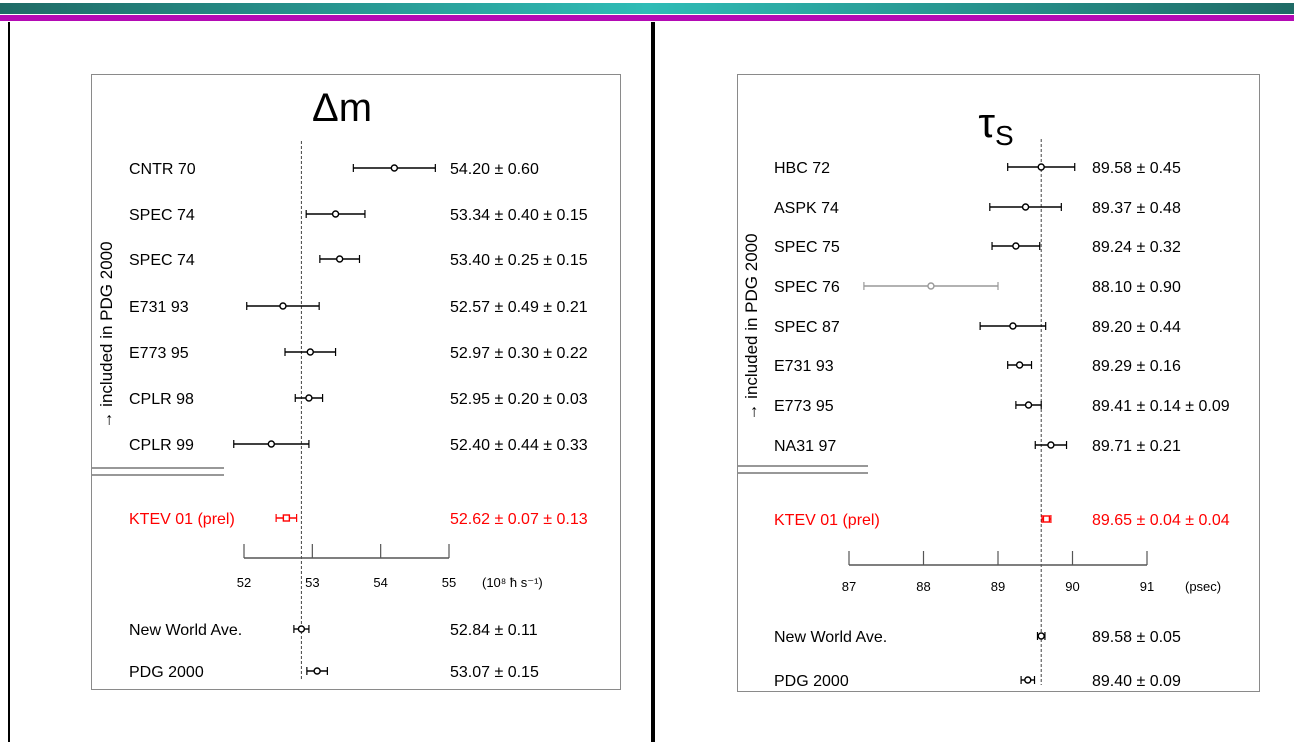 This screenshot has height=742, width=1294. I want to click on title-symbol: τ, so click(986, 122).